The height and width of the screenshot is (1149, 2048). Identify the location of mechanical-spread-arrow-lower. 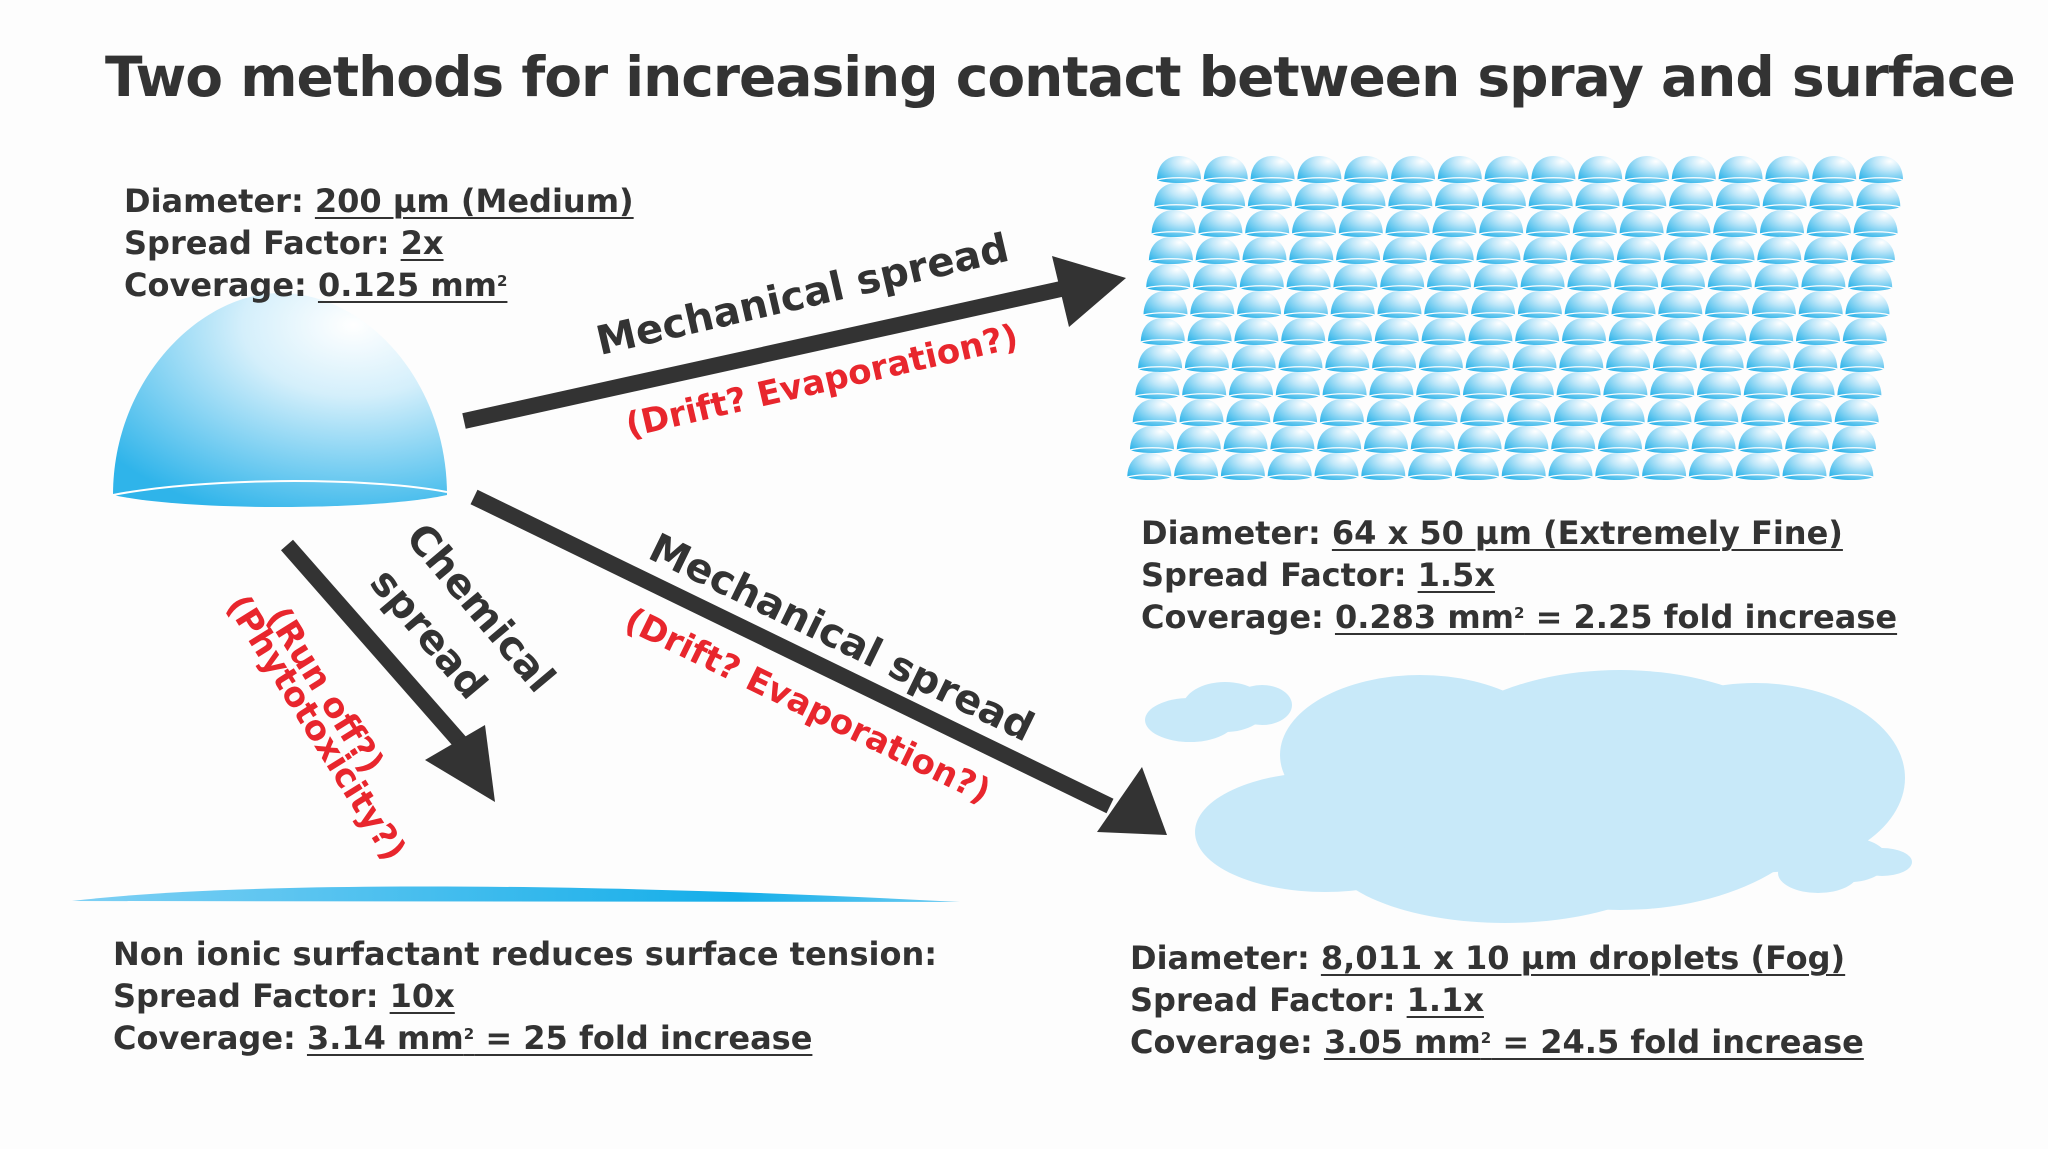
(818, 662).